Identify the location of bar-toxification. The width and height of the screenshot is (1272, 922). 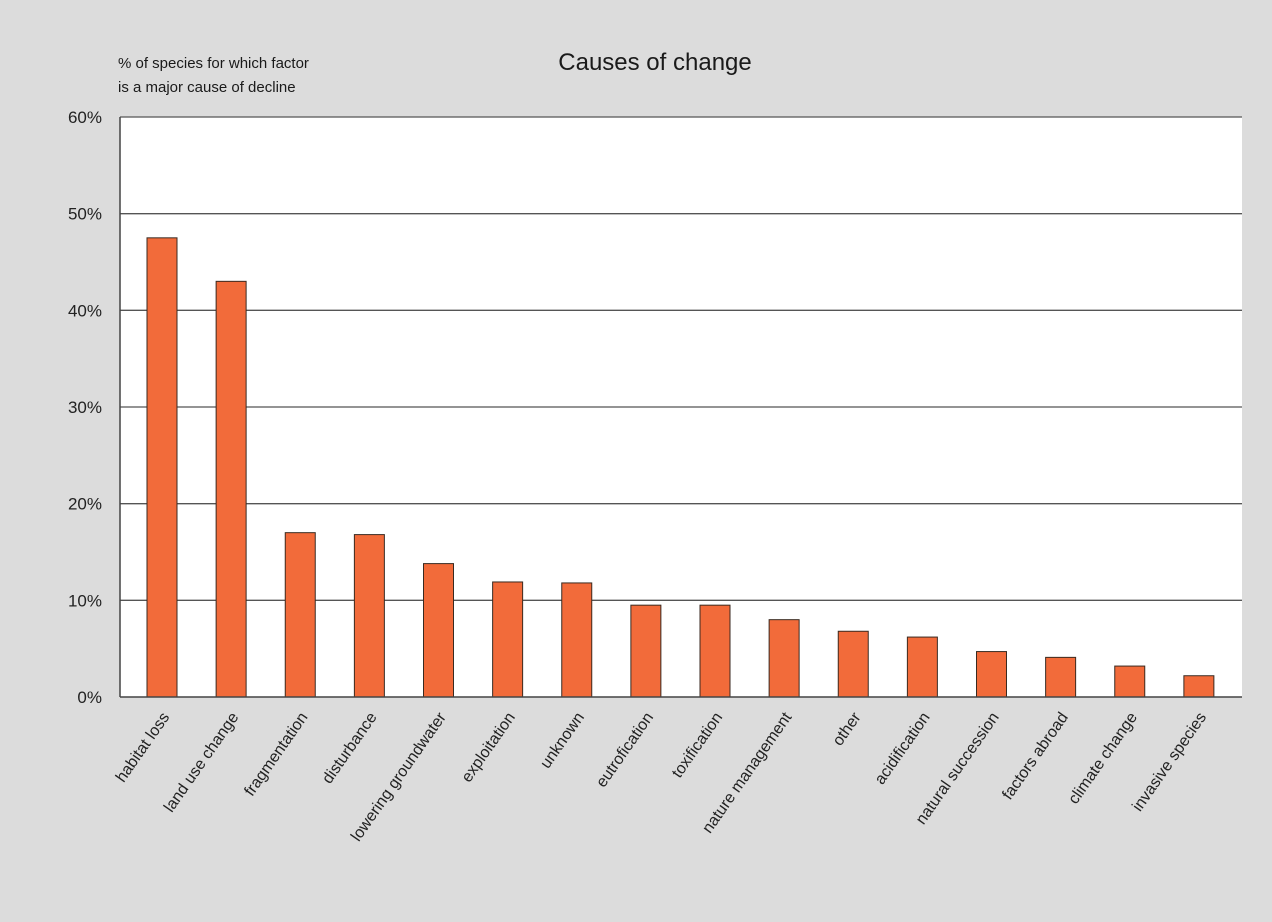
(715, 651).